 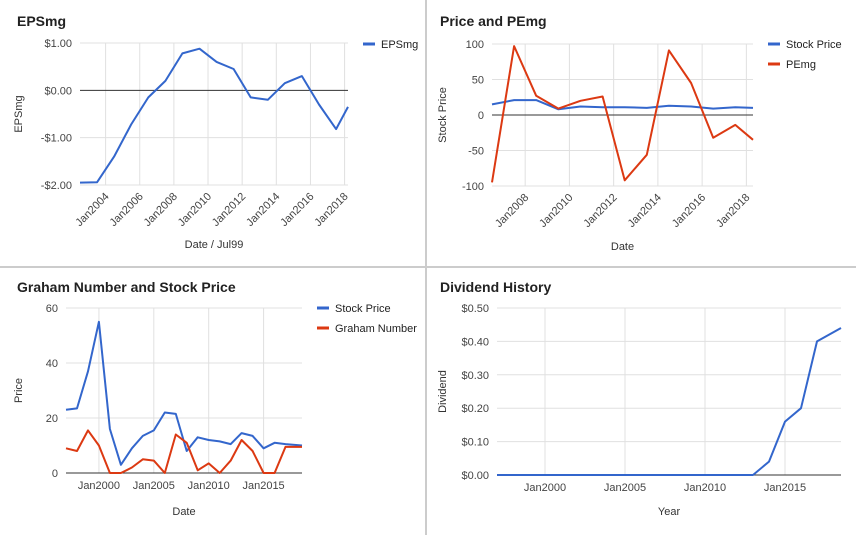 What do you see at coordinates (399, 45) in the screenshot?
I see `legend-label: EPSmg` at bounding box center [399, 45].